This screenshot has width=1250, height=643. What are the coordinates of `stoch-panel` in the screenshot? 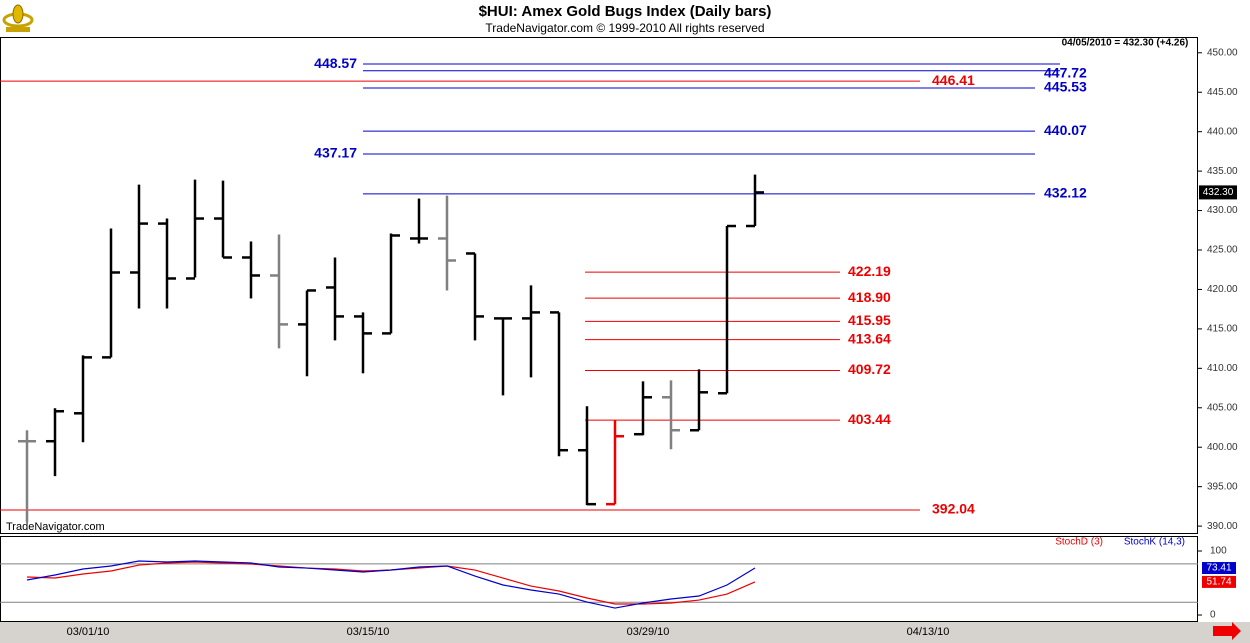 It's located at (599, 579).